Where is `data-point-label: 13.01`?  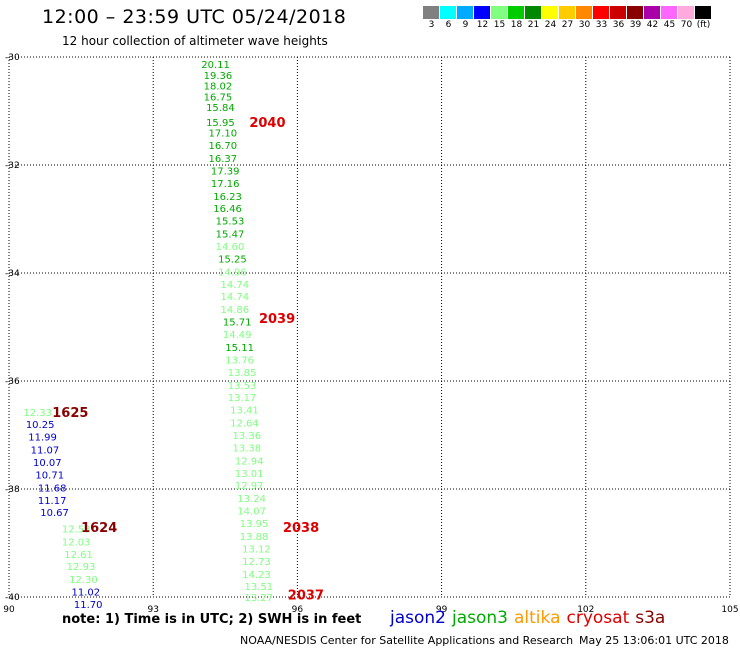
data-point-label: 13.01 is located at coordinates (249, 474).